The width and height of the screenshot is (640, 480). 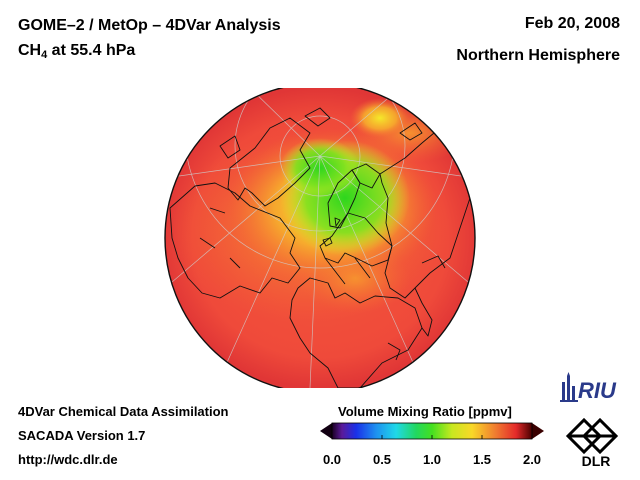 I want to click on colorbar, so click(x=432, y=431).